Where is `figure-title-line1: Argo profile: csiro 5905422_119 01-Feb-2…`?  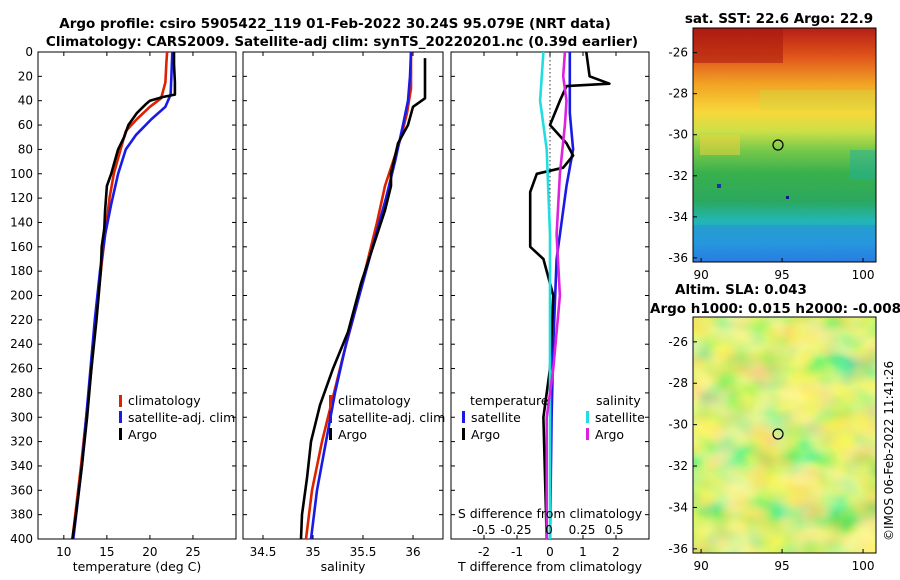 figure-title-line1: Argo profile: csiro 5905422_119 01-Feb-2… is located at coordinates (334, 24).